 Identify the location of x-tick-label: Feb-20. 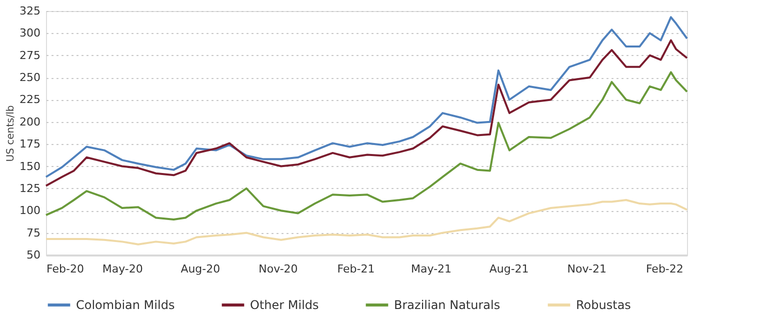
(65, 269).